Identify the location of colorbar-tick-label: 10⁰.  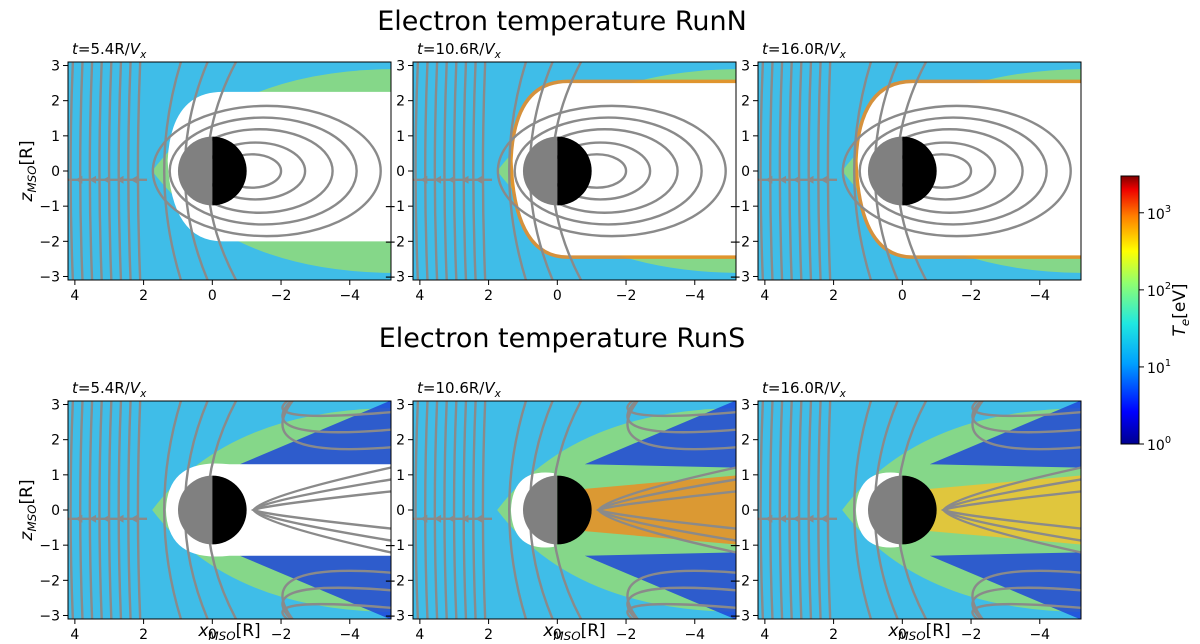
(1159, 444).